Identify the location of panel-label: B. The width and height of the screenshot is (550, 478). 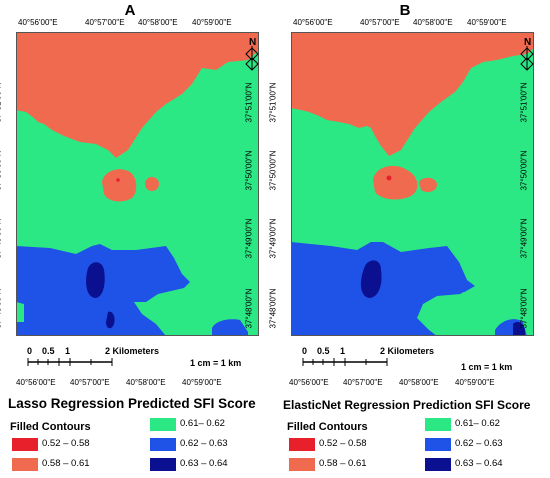
(405, 10).